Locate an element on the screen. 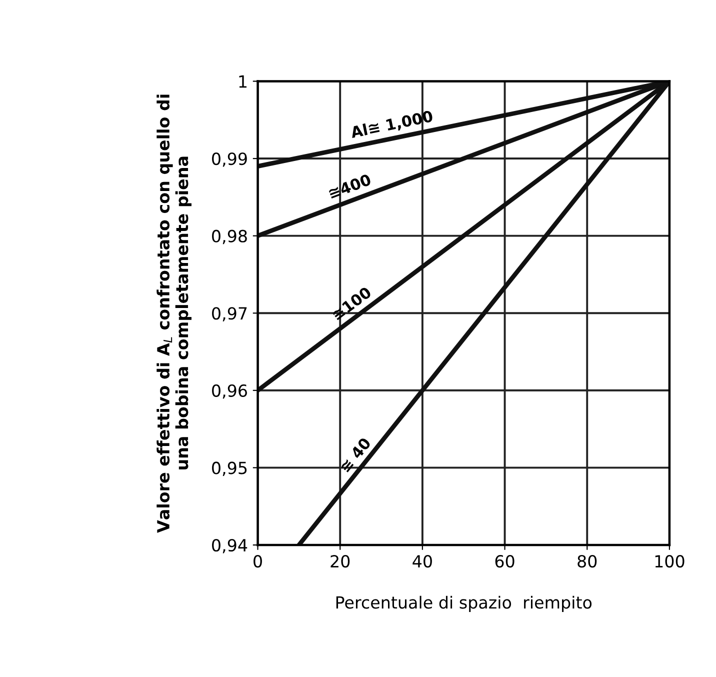 The image size is (716, 677). y-tick-label: 0,96 is located at coordinates (229, 391).